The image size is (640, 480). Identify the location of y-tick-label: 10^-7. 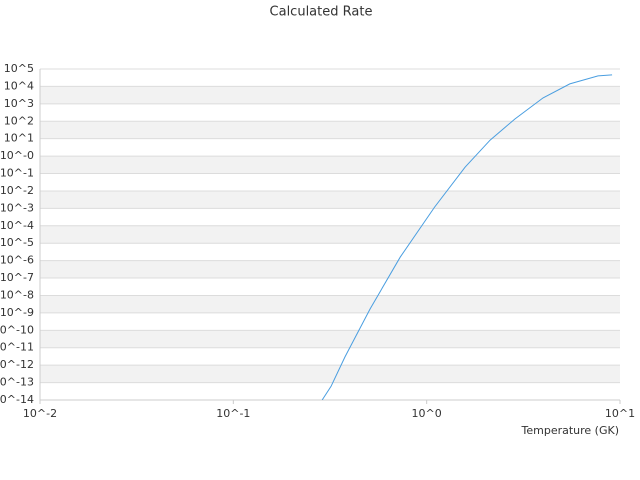
(17, 277).